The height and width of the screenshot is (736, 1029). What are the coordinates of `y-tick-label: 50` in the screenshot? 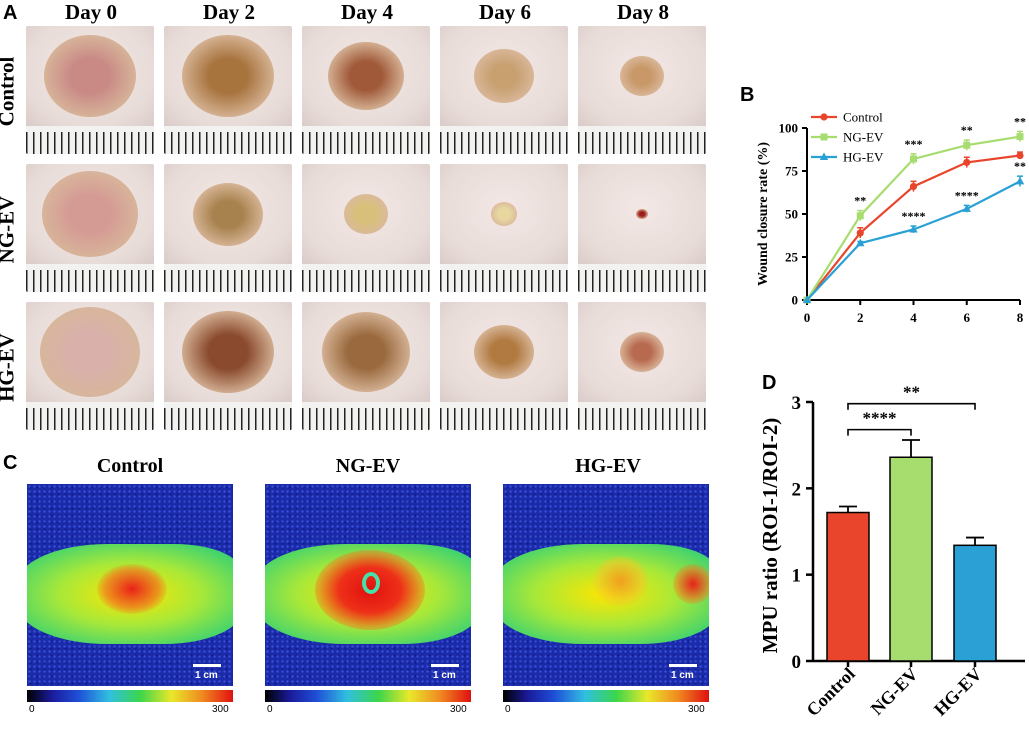 It's located at (791, 214).